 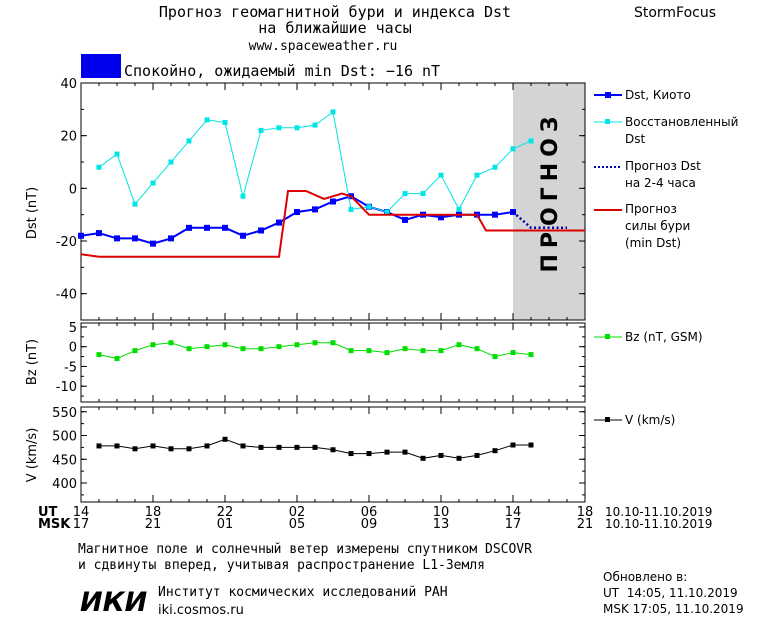 I want to click on msk-row-label: MSK, so click(x=54, y=524).